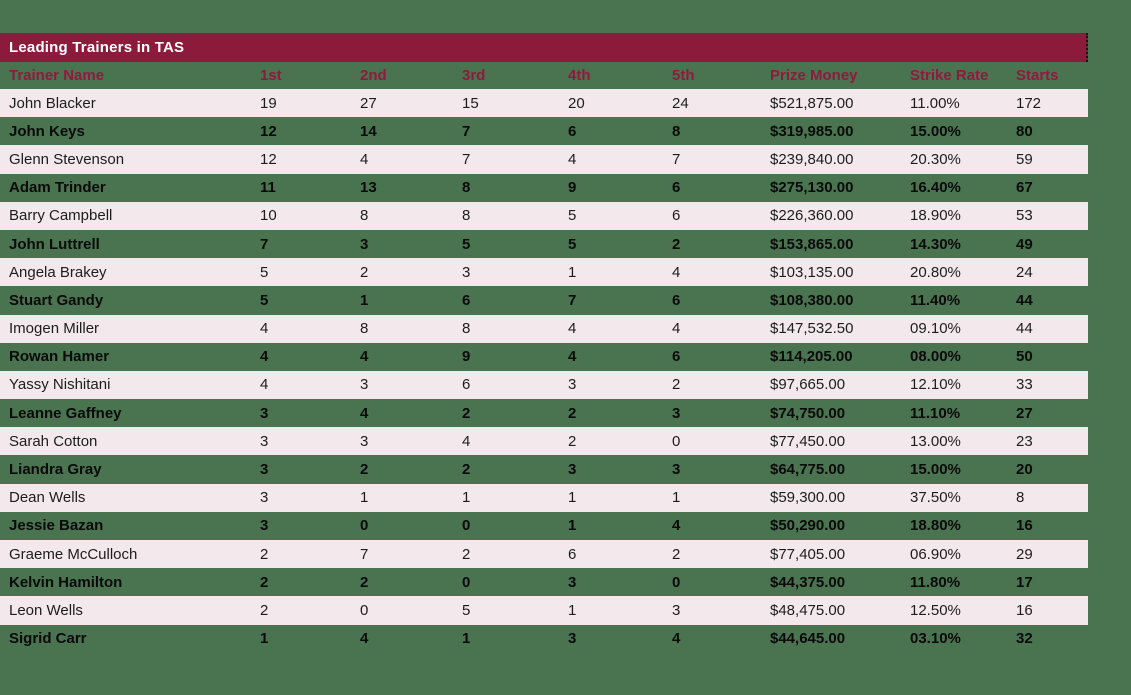 This screenshot has height=695, width=1131. Describe the element at coordinates (1024, 582) in the screenshot. I see `starts-cell: 17` at that location.